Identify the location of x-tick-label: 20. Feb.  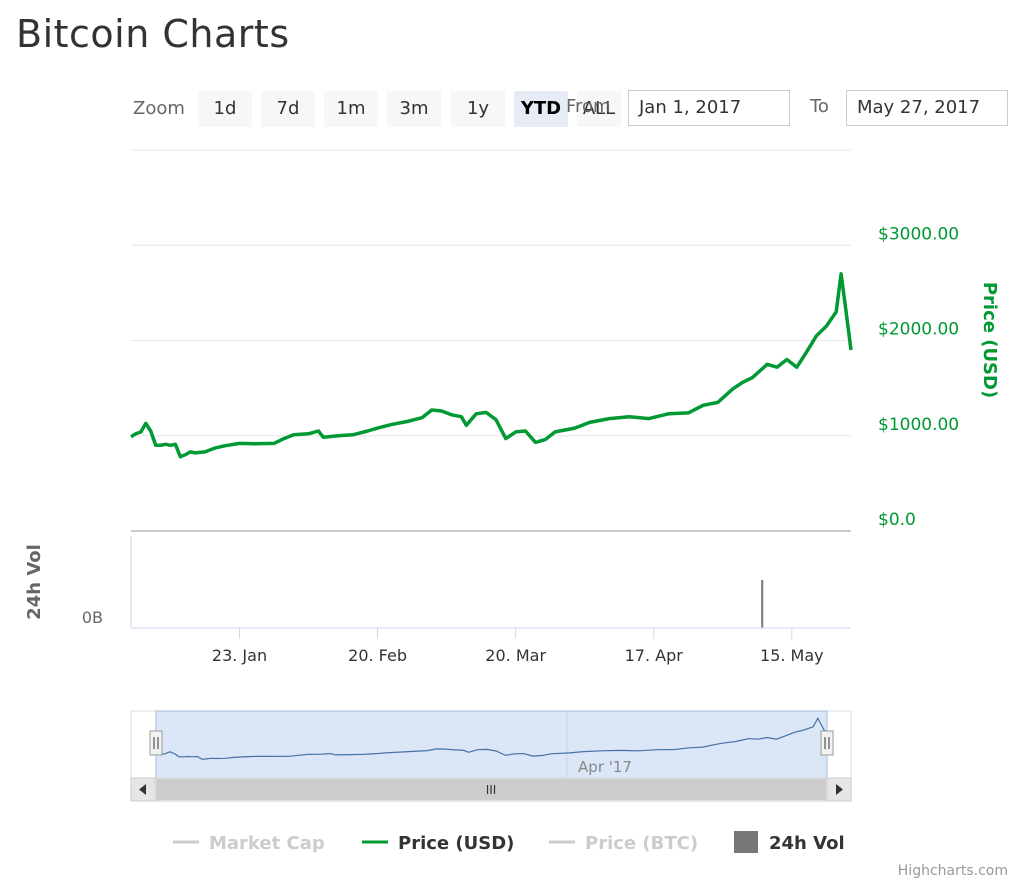
(377, 655).